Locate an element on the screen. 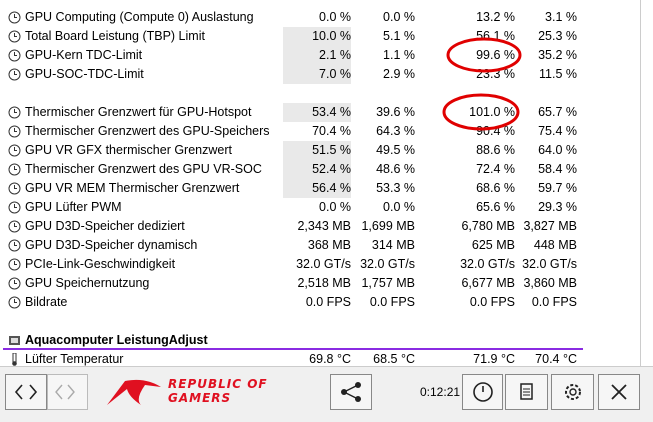 Image resolution: width=653 pixels, height=422 pixels. sensor-value: 53.4 % is located at coordinates (317, 112).